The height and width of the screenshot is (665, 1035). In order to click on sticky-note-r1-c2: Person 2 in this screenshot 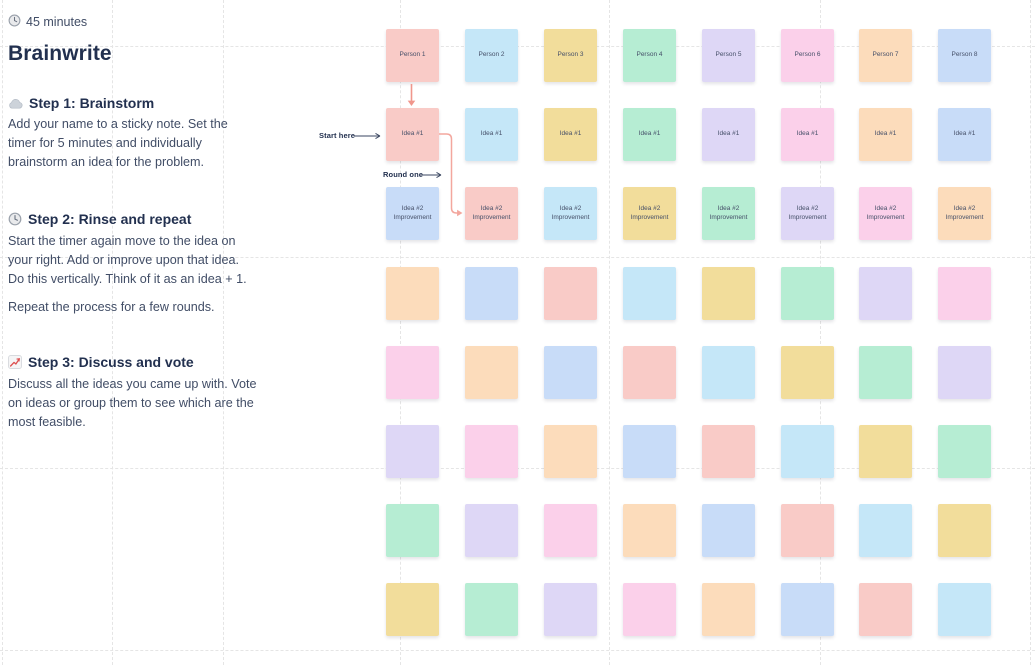, I will do `click(491, 55)`.